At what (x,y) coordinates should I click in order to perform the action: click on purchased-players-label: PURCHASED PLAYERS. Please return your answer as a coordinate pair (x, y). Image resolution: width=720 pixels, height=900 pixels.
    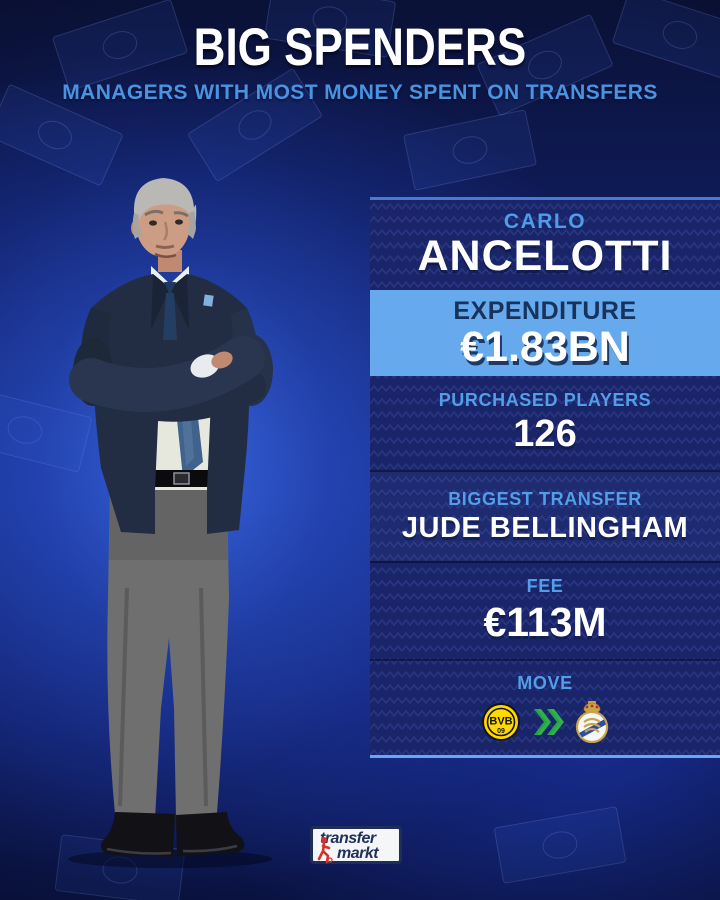
    Looking at the image, I should click on (545, 400).